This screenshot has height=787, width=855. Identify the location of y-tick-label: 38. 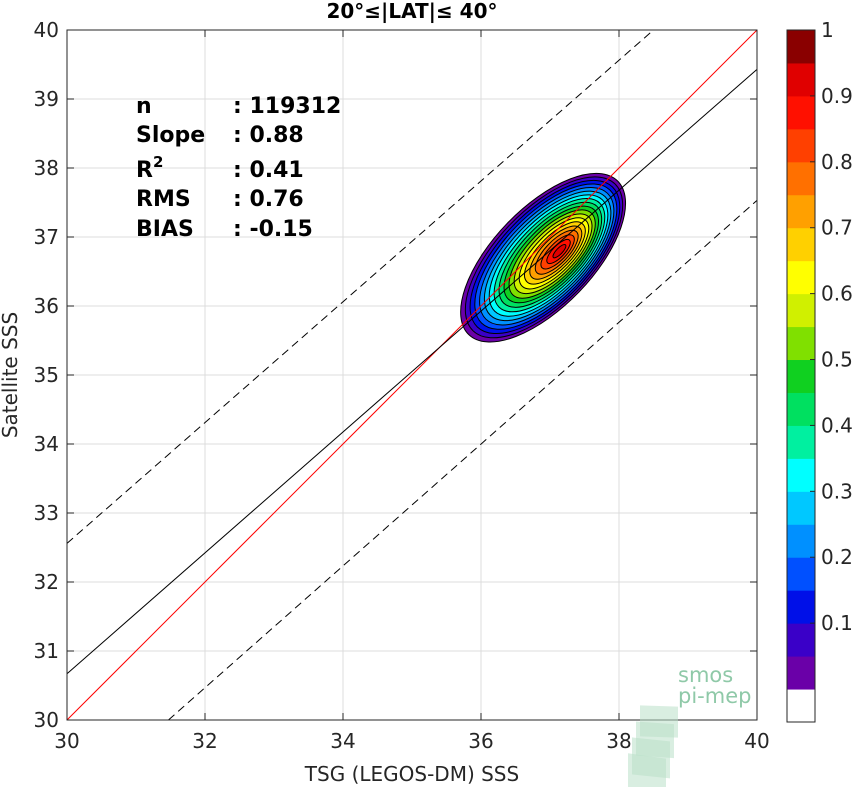
(46, 168).